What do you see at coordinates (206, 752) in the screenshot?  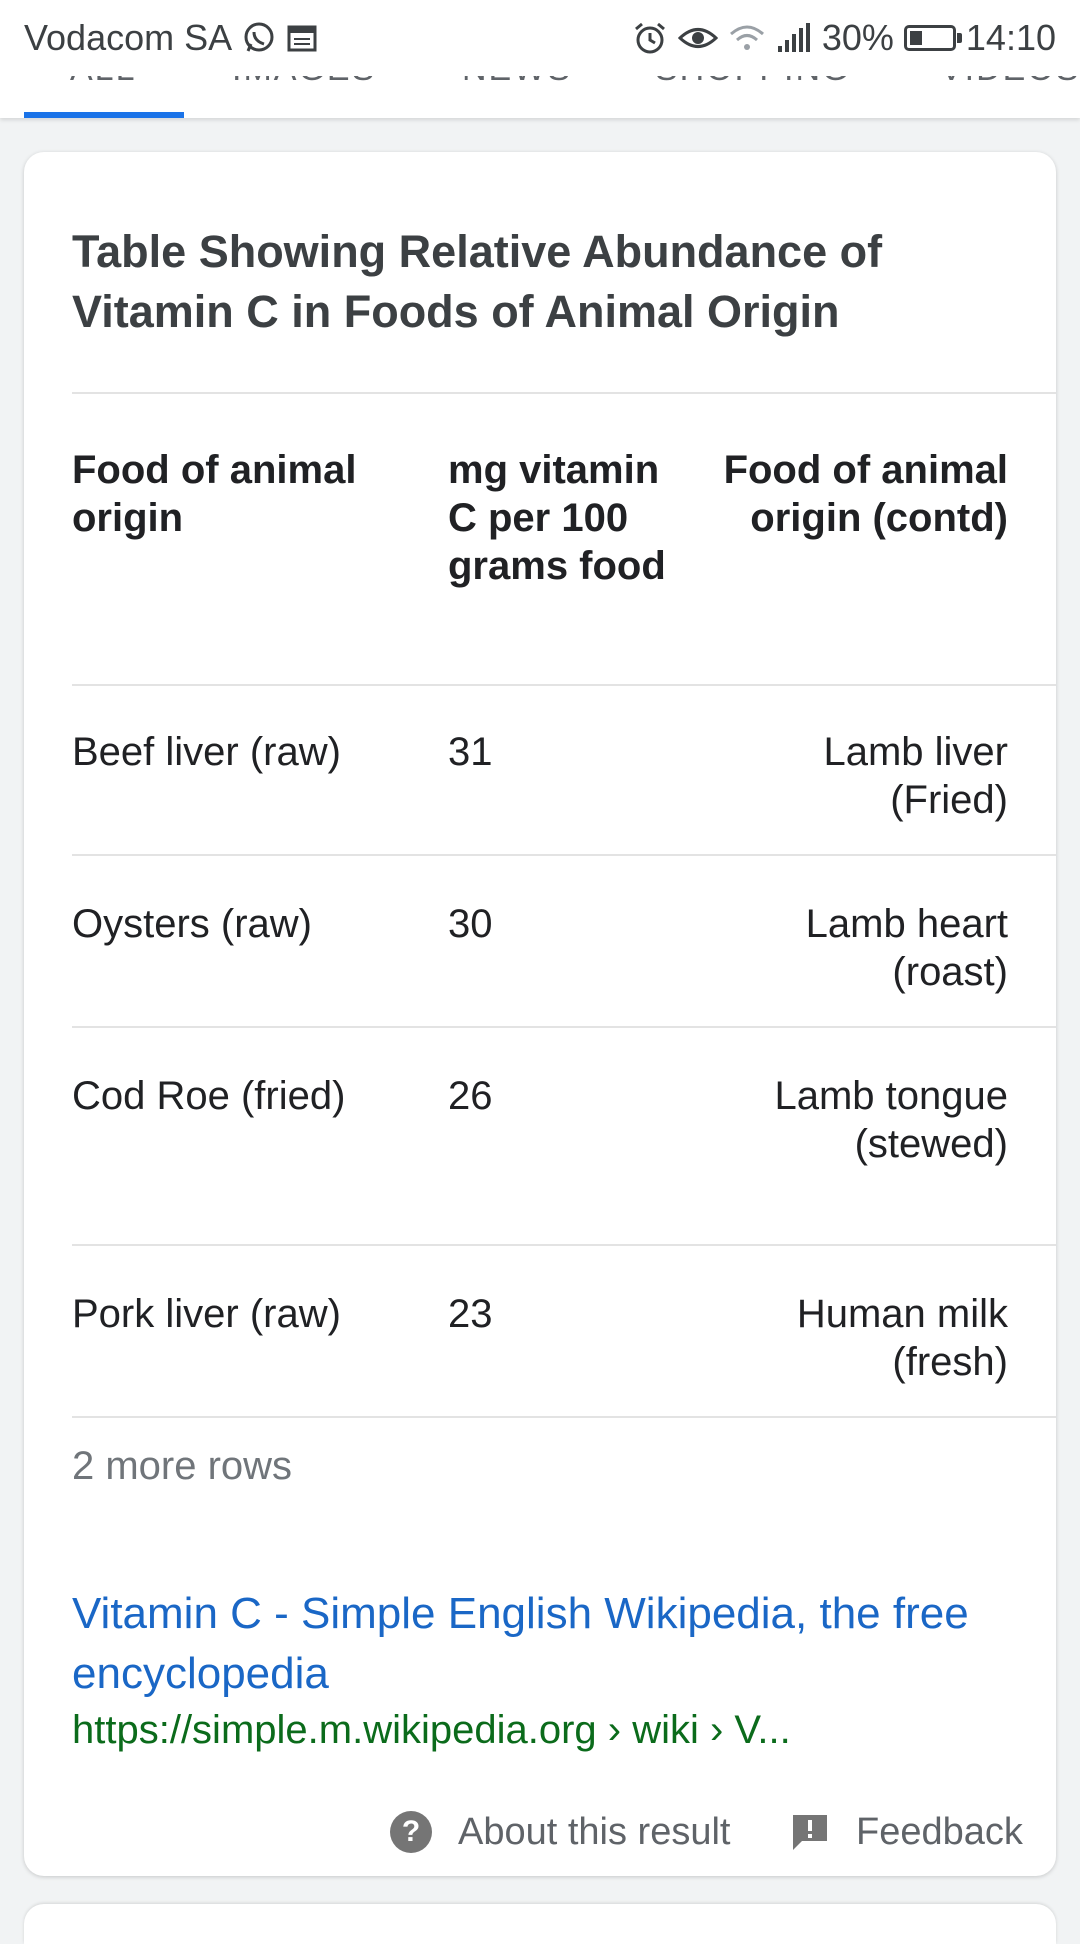 I see `table-cell: Beef liver (raw)` at bounding box center [206, 752].